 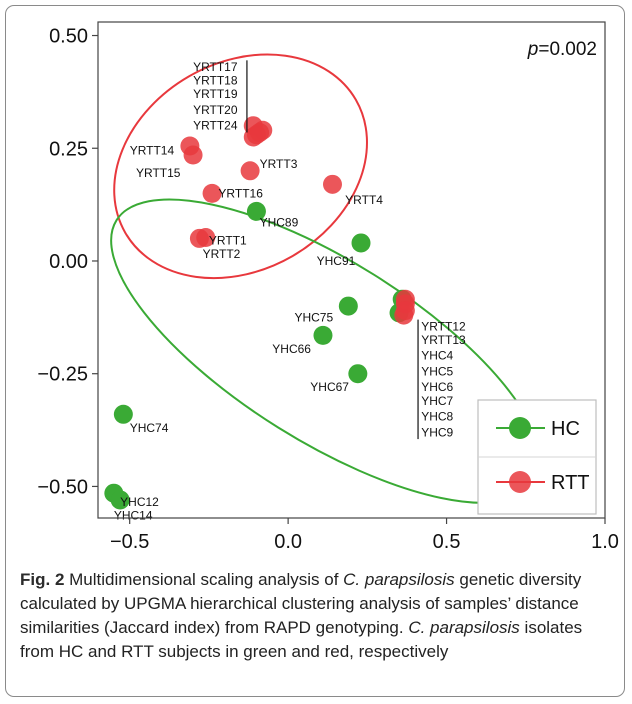 What do you see at coordinates (68, 149) in the screenshot?
I see `y-tick-label: 0.25` at bounding box center [68, 149].